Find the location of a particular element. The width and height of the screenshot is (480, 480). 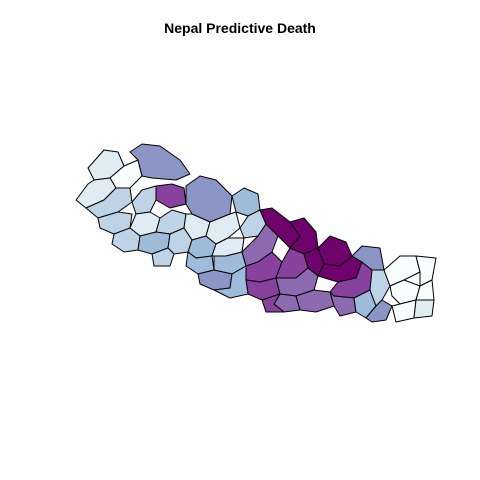

district-terai-mid is located at coordinates (231, 282).